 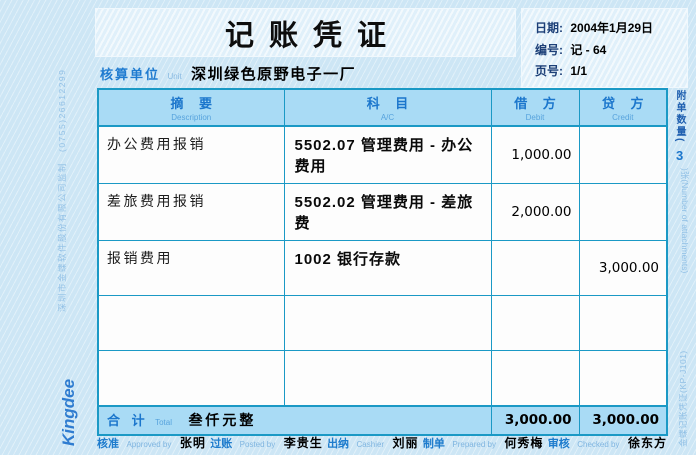 What do you see at coordinates (257, 444) in the screenshot?
I see `sig-posted-label-en: Posted by` at bounding box center [257, 444].